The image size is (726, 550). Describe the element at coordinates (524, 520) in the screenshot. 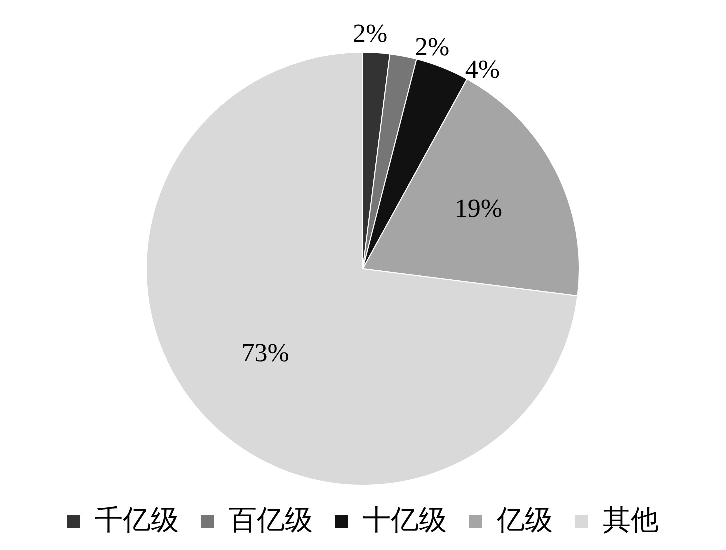

I see `legend-label: 亿级` at that location.